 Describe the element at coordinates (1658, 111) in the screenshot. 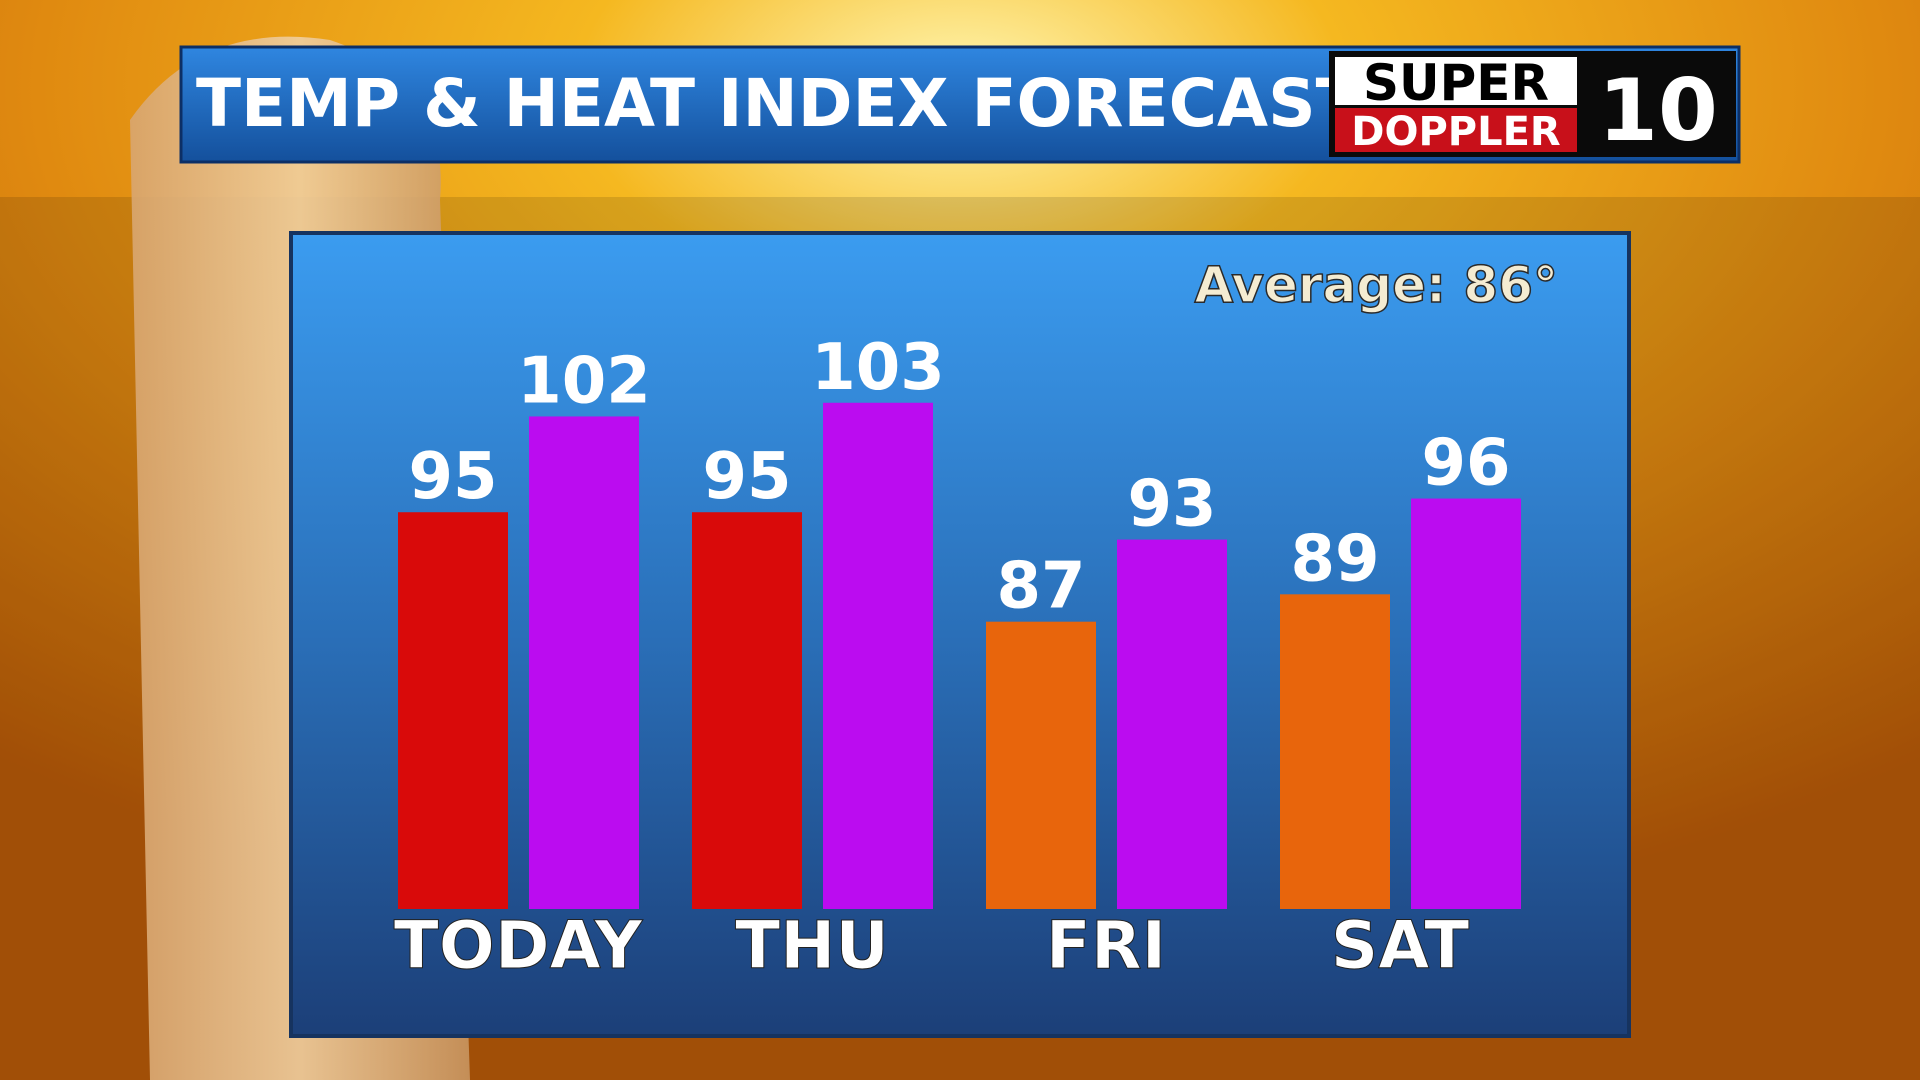

I see `logo-number: 10` at that location.